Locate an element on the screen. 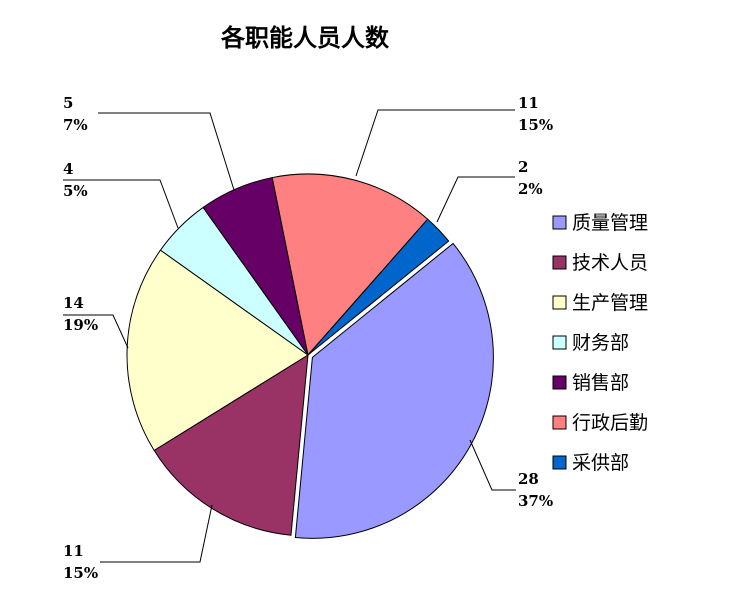 This screenshot has width=730, height=592. legend-label-4: 销售部 is located at coordinates (600, 383).